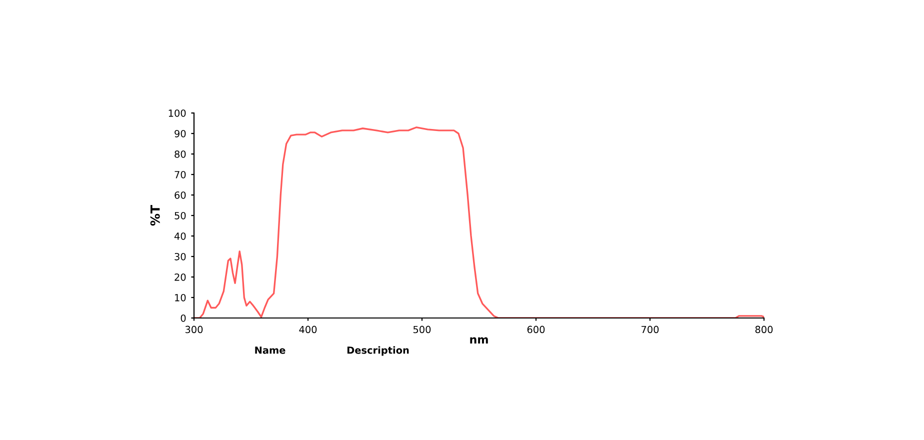 The height and width of the screenshot is (440, 924). Describe the element at coordinates (378, 351) in the screenshot. I see `text: Description` at that location.